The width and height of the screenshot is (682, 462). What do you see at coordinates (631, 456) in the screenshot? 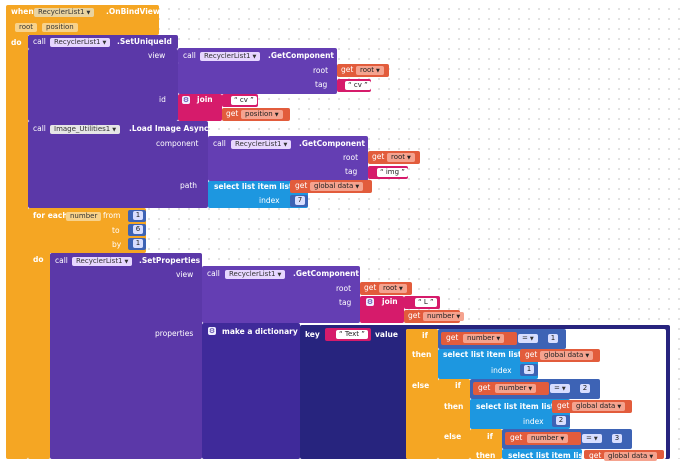
I see `if3-list-dropdown: global data ▼` at bounding box center [631, 456].